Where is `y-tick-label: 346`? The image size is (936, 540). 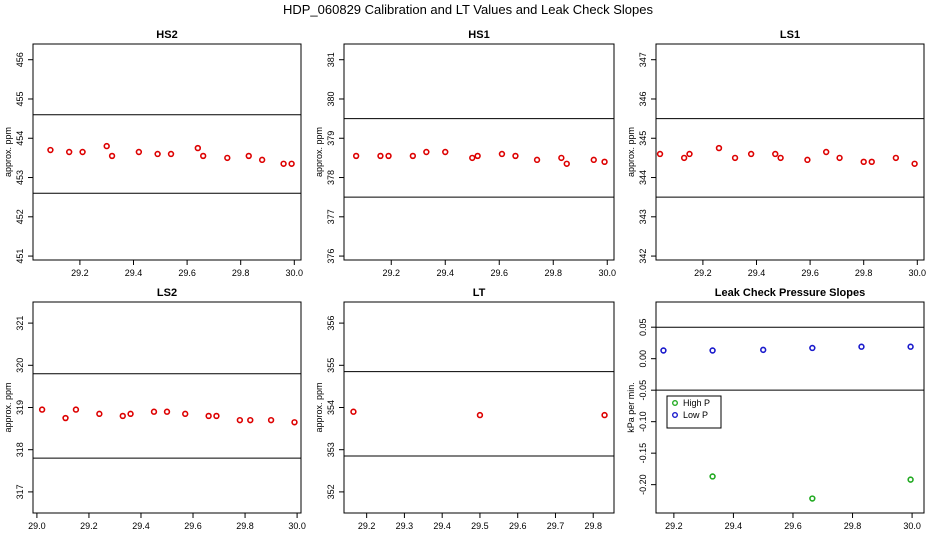
y-tick-label: 346 is located at coordinates (643, 98).